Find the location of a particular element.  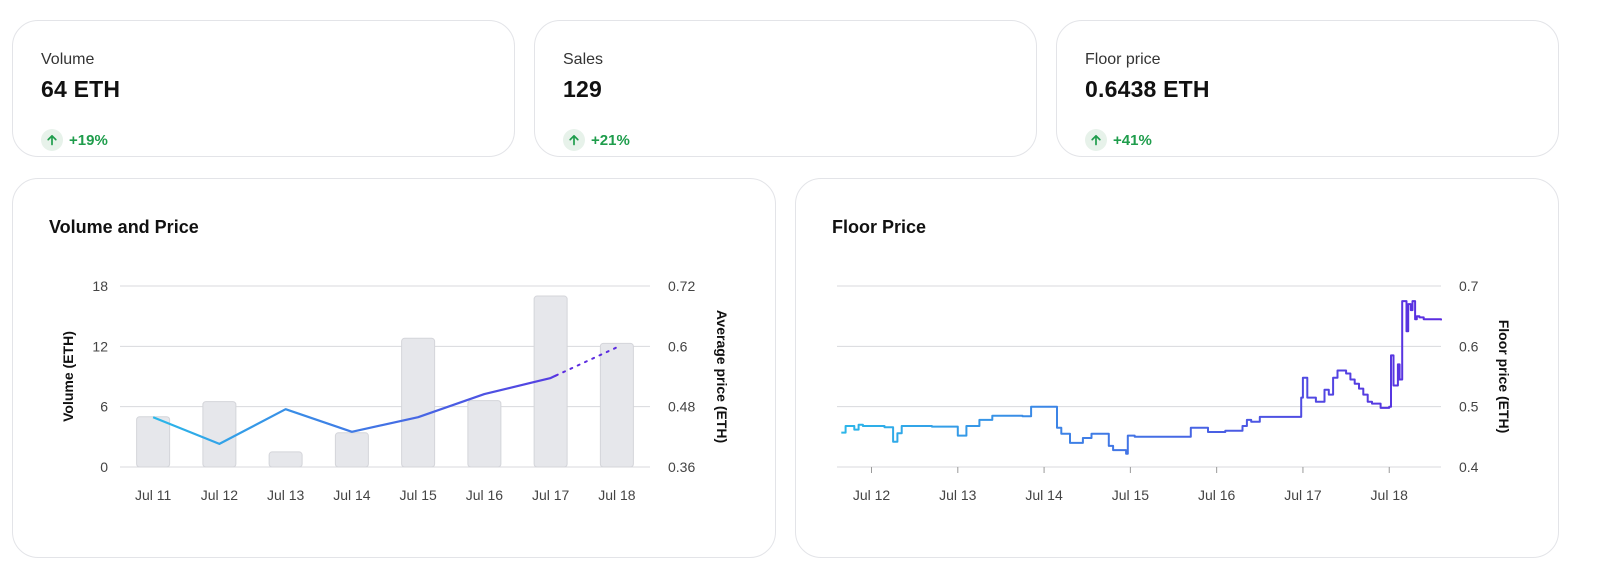

stat-label: Floor price is located at coordinates (1123, 59).